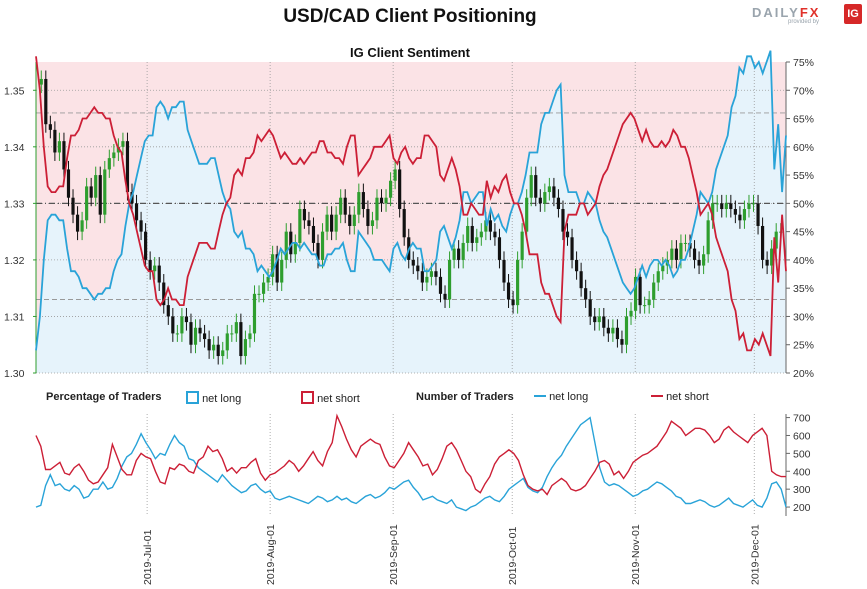 The height and width of the screenshot is (589, 867). What do you see at coordinates (14, 317) in the screenshot?
I see `price-tick-label: 1.31` at bounding box center [14, 317].